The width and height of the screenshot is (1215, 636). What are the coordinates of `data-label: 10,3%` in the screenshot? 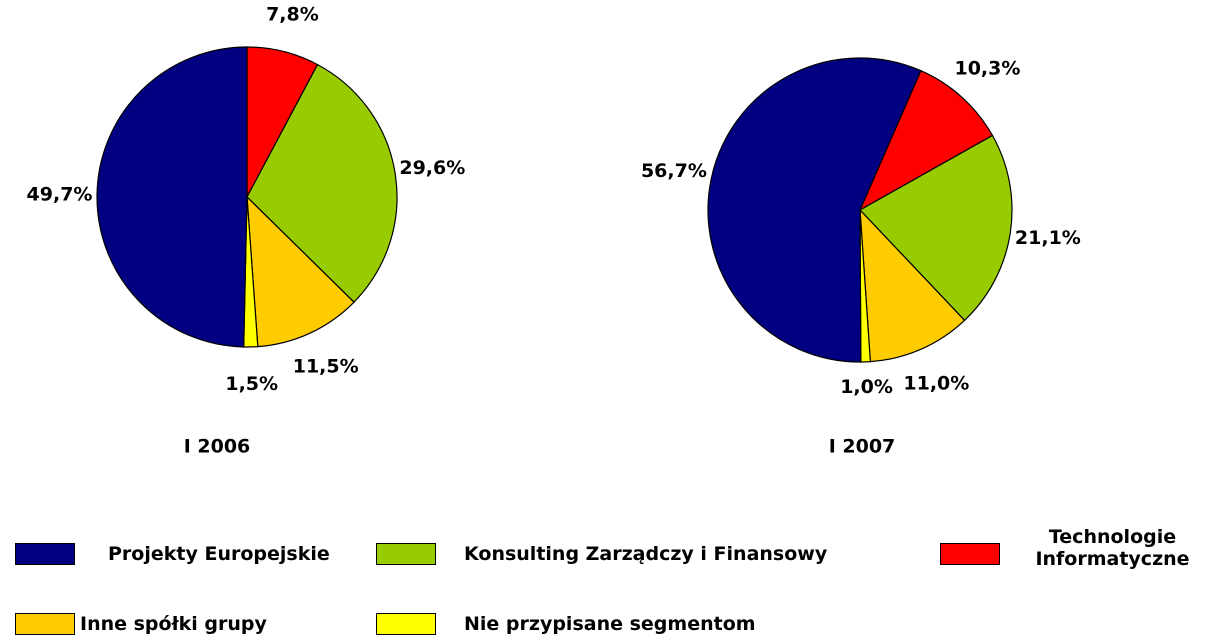 It's located at (987, 69).